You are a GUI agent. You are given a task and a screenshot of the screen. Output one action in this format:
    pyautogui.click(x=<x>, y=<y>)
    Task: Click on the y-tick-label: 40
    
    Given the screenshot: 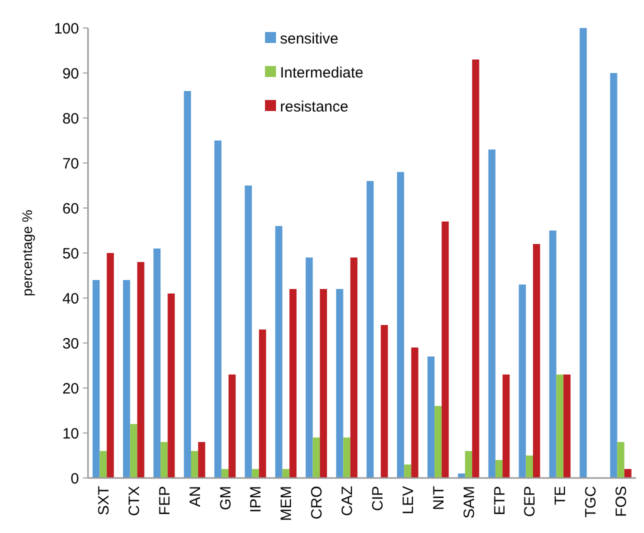 What is the action you would take?
    pyautogui.click(x=70, y=299)
    